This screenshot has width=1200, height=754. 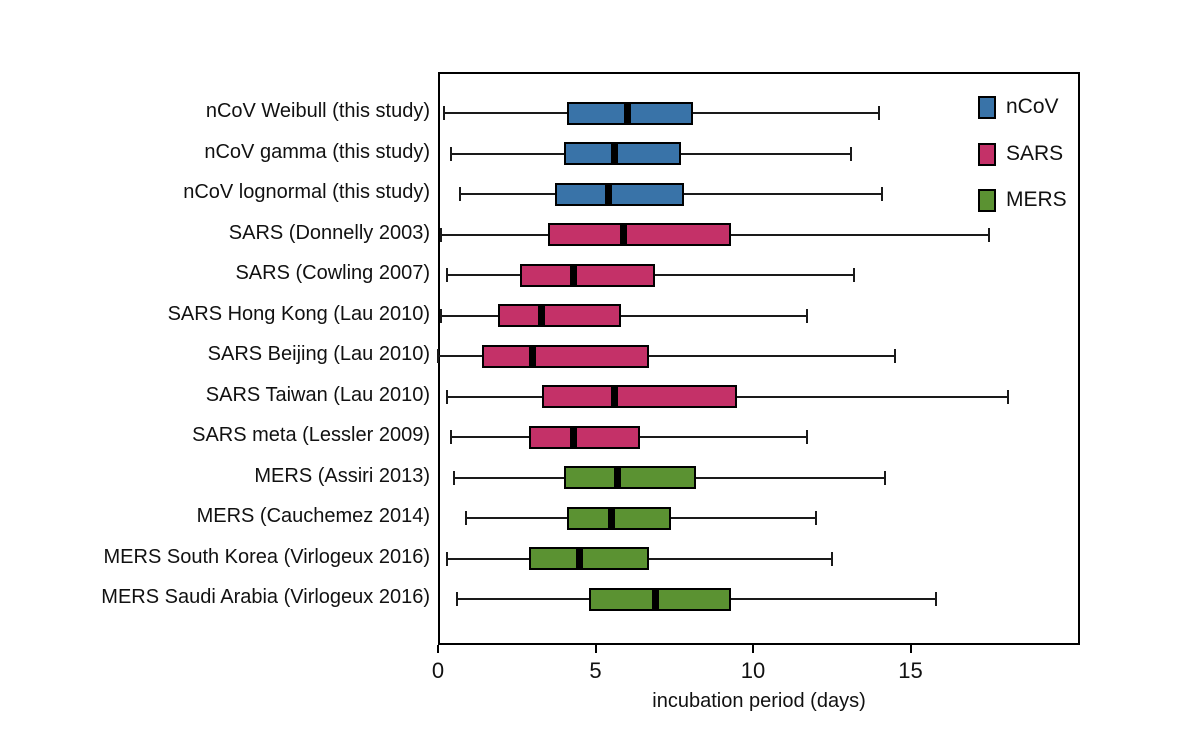 What do you see at coordinates (342, 475) in the screenshot?
I see `row-label: MERS (Assiri 2013)` at bounding box center [342, 475].